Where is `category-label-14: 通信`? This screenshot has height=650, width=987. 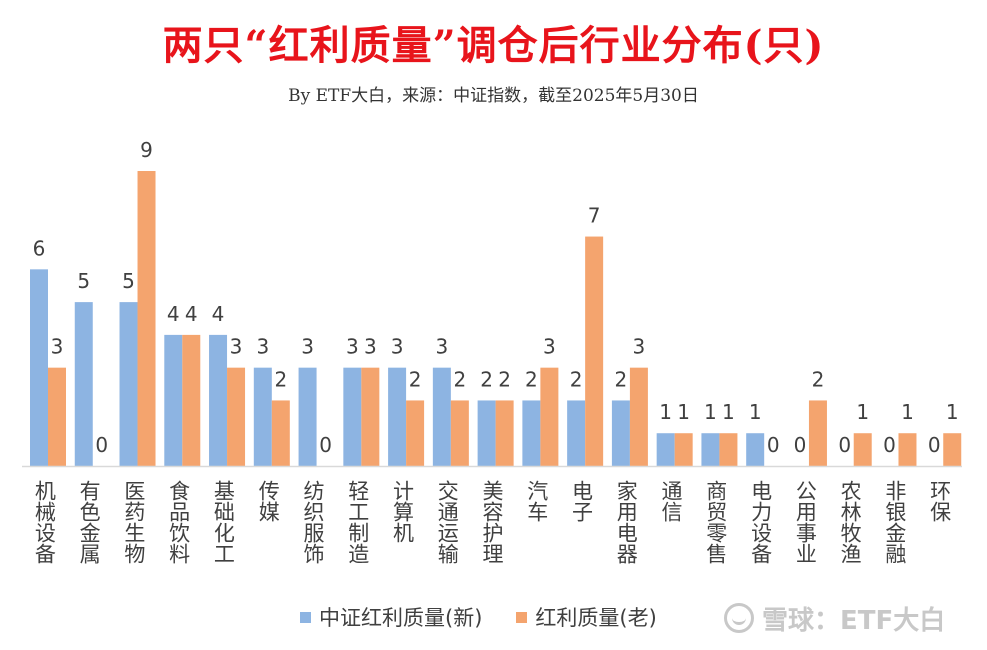 category-label-14: 通信 is located at coordinates (671, 501).